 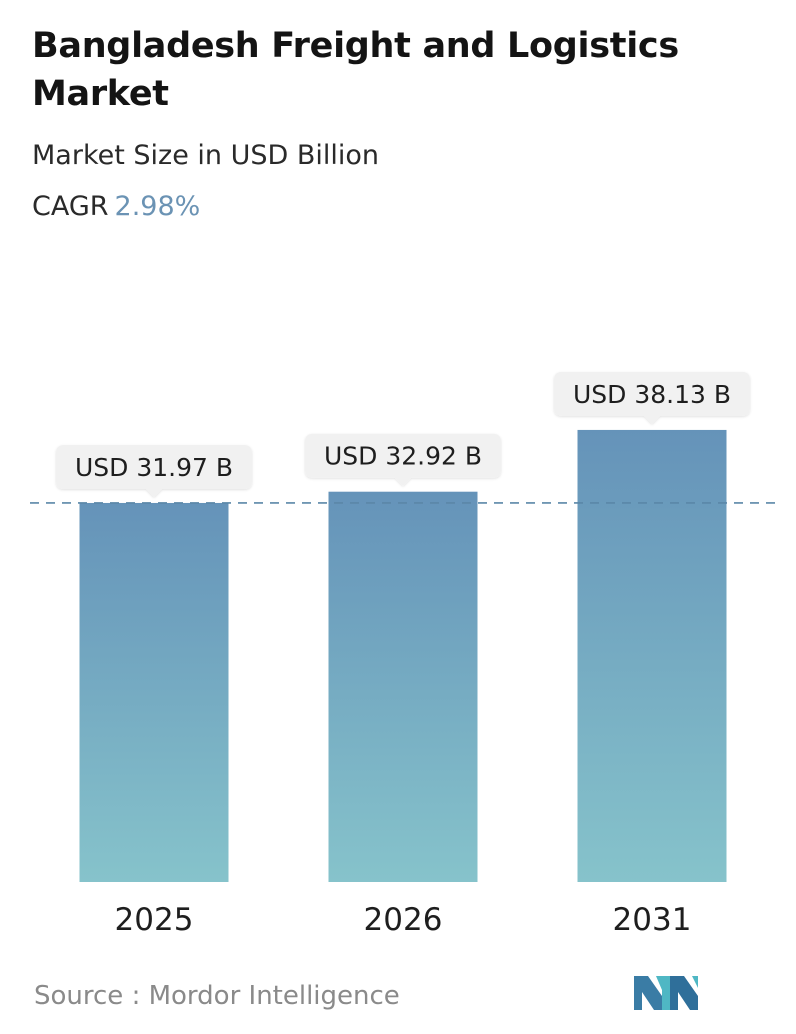 I want to click on chart-title: Bangladesh Freight and Logistics Market, so click(x=355, y=70).